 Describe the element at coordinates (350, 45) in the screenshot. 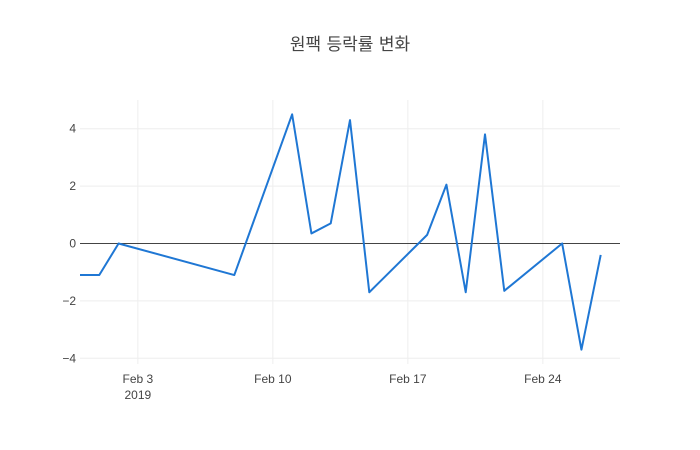

I see `chart-title: 원팩 등락률 변화` at that location.